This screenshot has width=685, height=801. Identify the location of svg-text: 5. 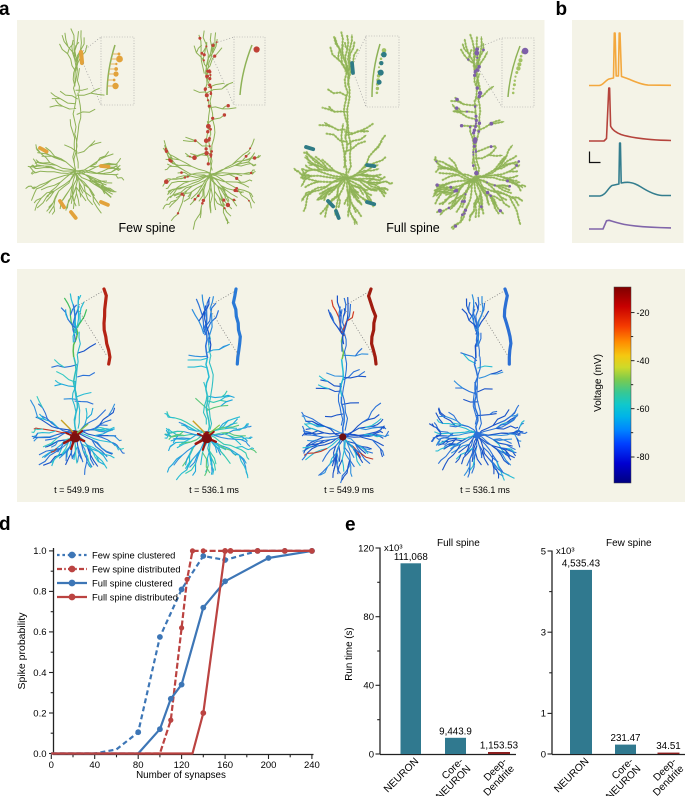
(543, 551).